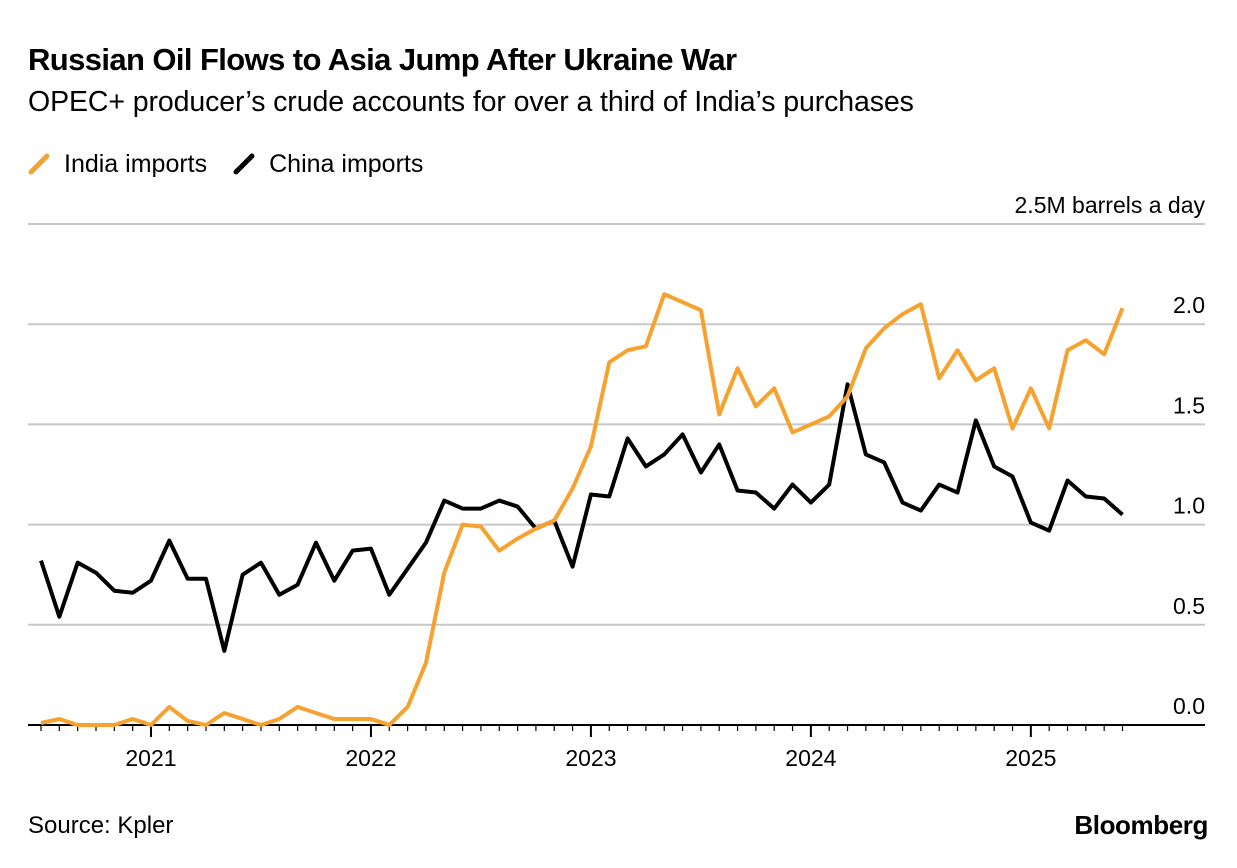 This screenshot has height=868, width=1237. What do you see at coordinates (1189, 706) in the screenshot?
I see `y-tick-label: 0.0` at bounding box center [1189, 706].